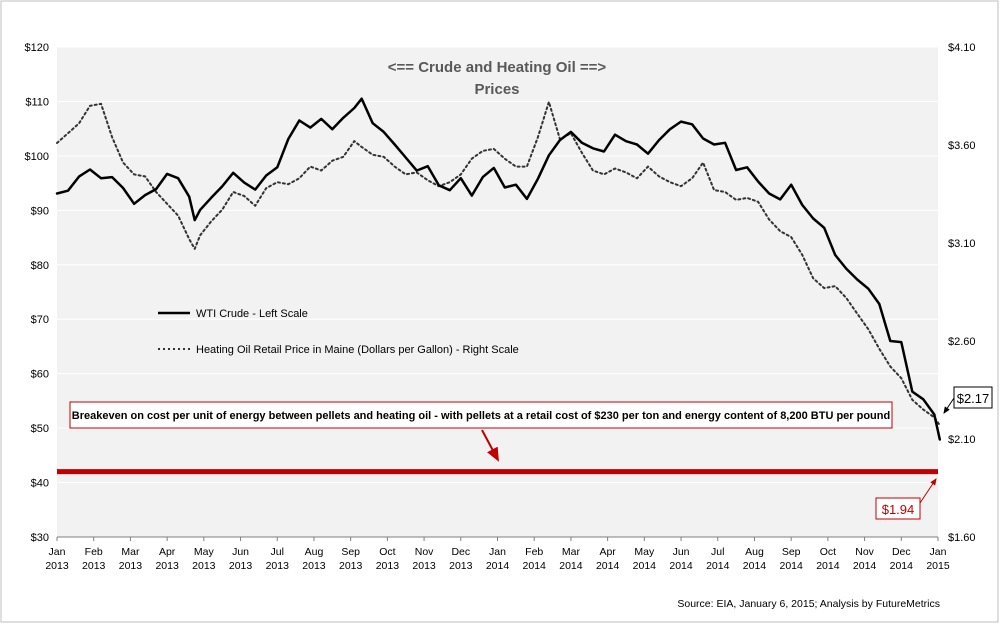 This screenshot has height=629, width=1000. What do you see at coordinates (962, 244) in the screenshot?
I see `y-right-tick-label: $3.10` at bounding box center [962, 244].